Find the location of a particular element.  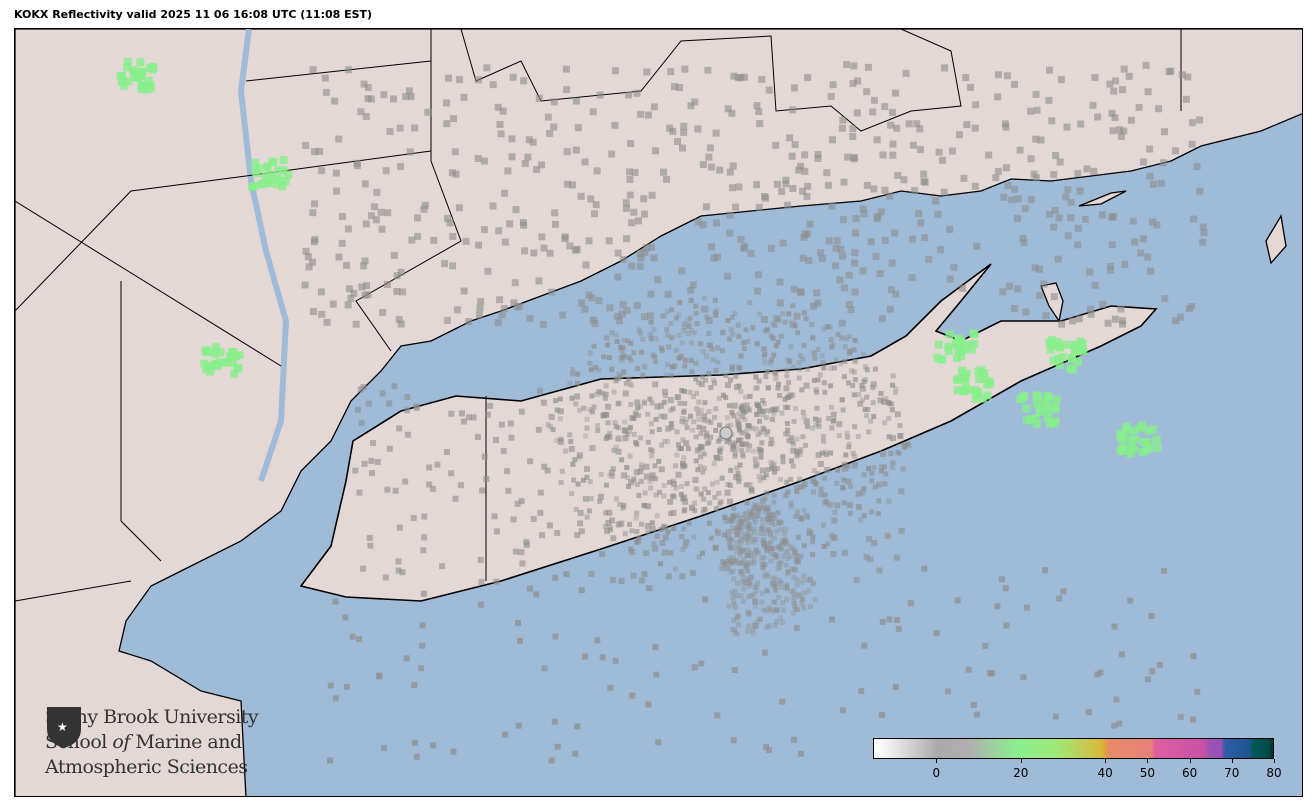

logo-text: Marine and is located at coordinates (185, 742).